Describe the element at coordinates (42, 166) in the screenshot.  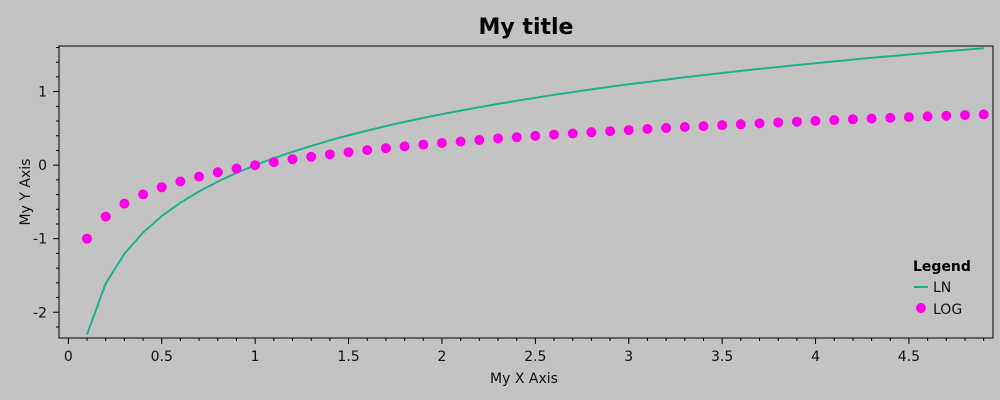
I see `y-tick-label: 0` at that location.